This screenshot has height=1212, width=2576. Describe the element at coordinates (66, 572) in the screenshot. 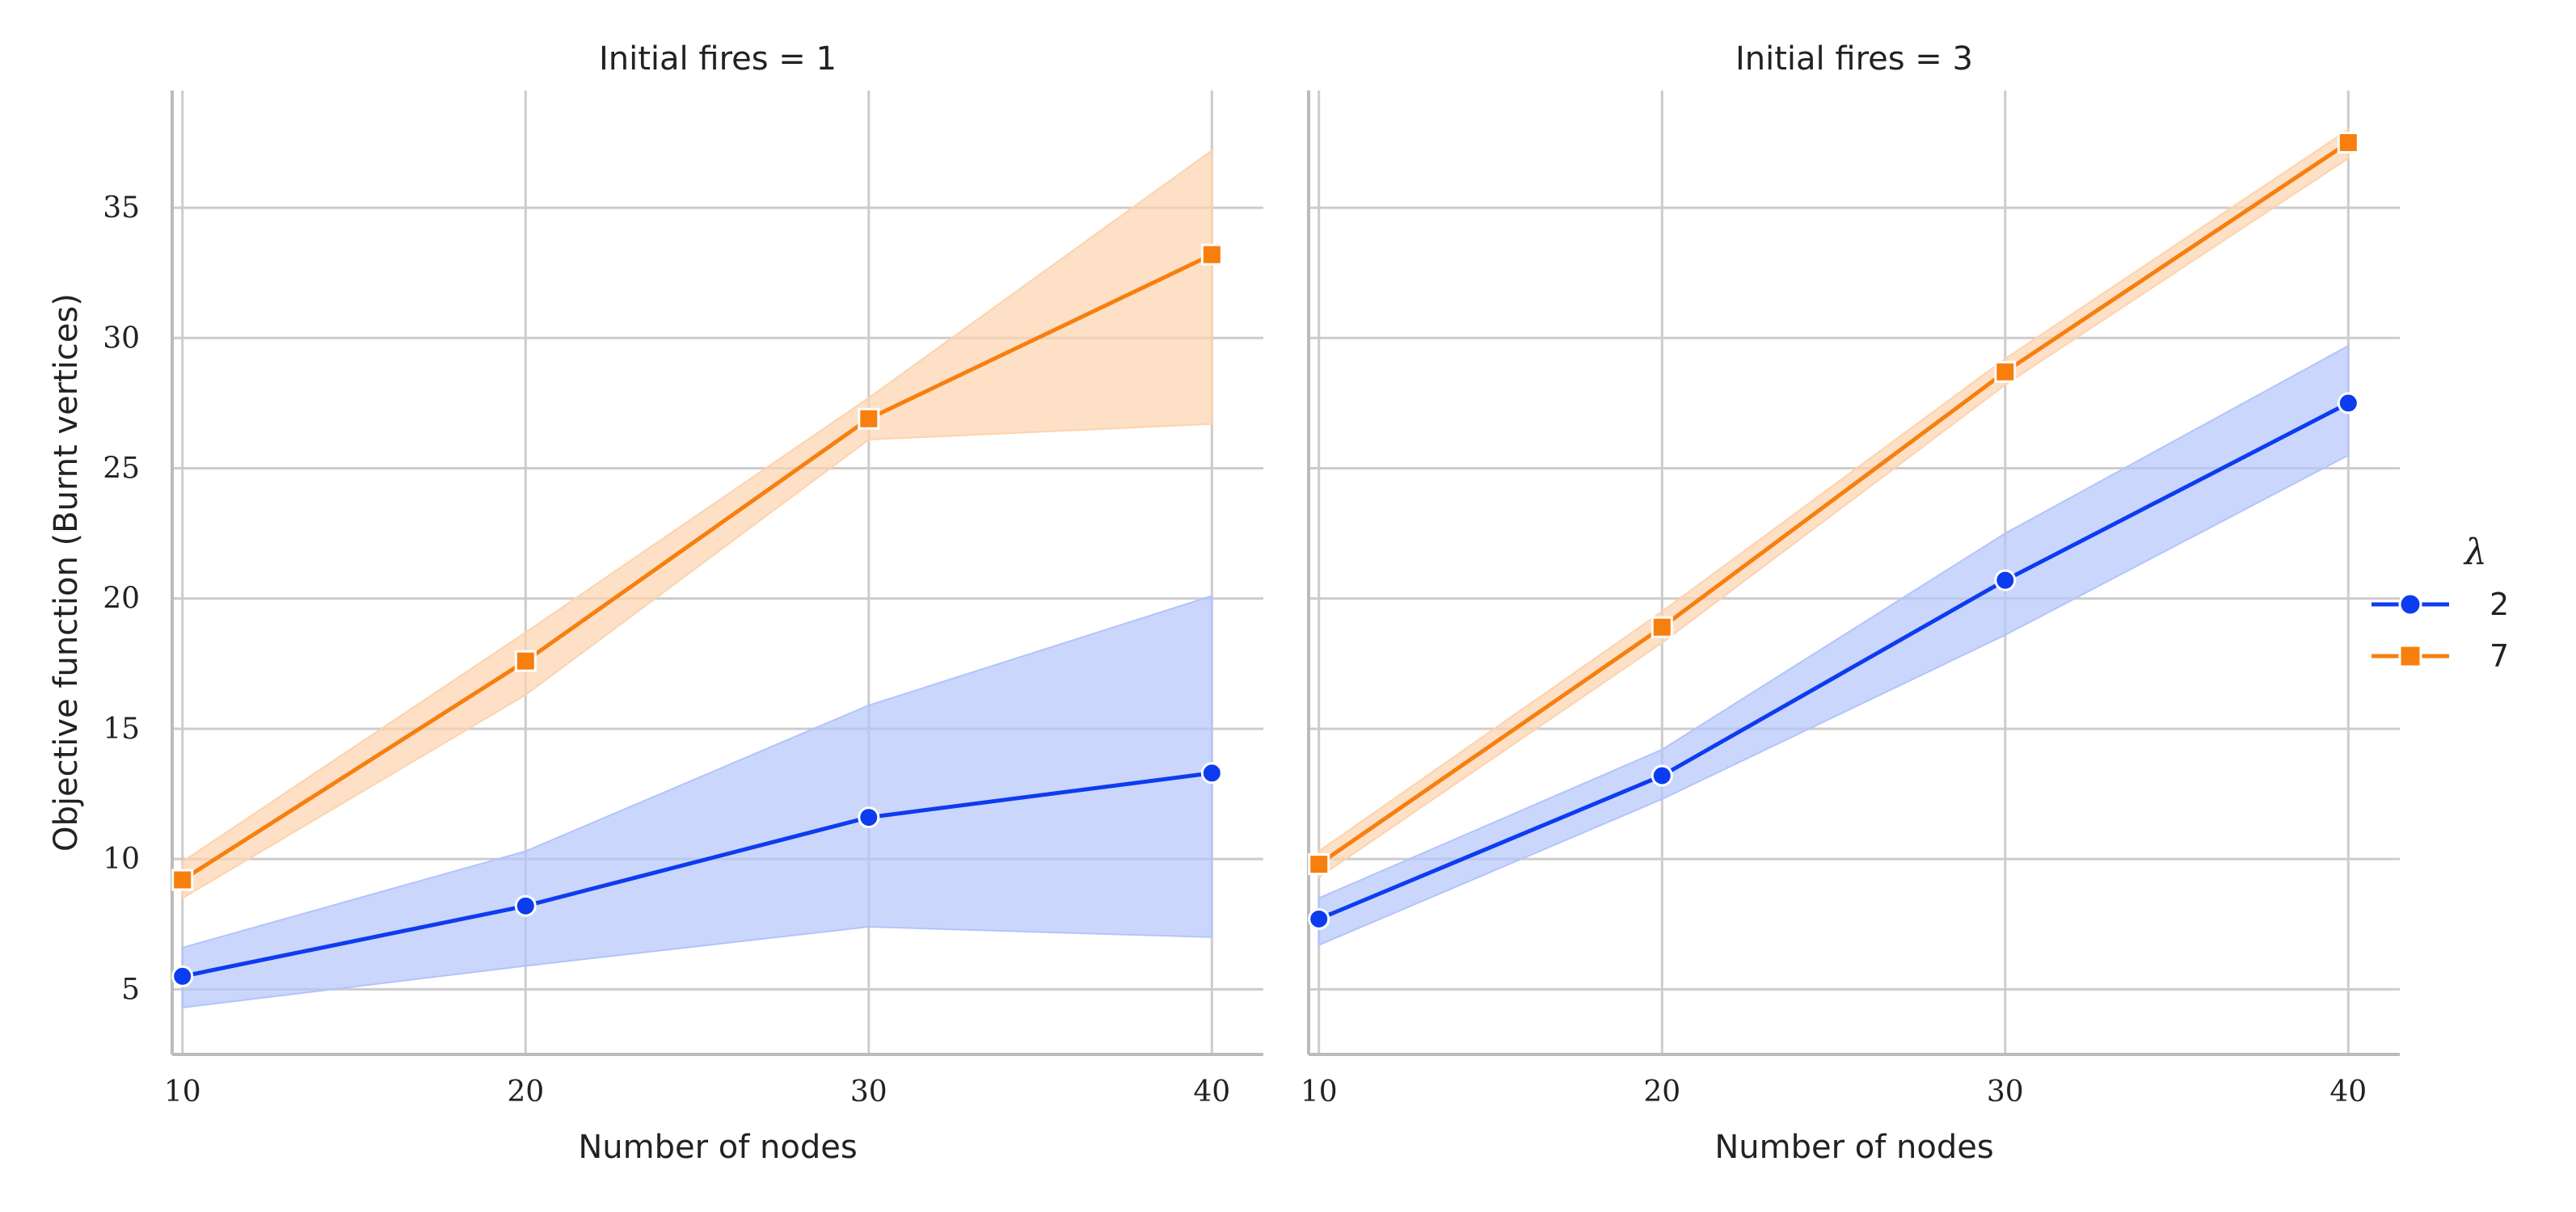

I see `y-axis-label: Objective function (Burnt vertices)` at that location.